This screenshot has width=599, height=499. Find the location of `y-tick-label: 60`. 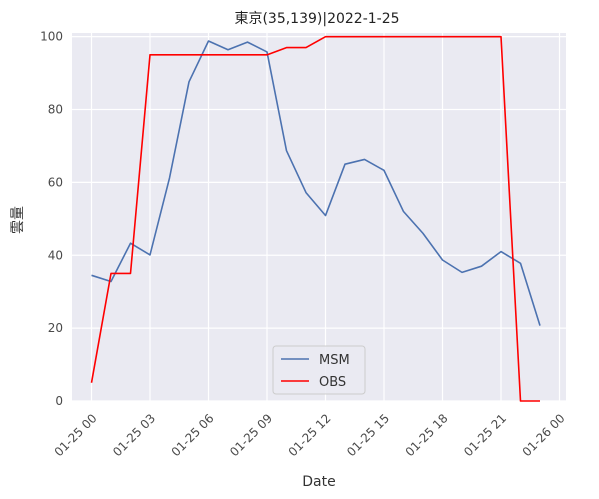

y-tick-label: 60 is located at coordinates (55, 182).